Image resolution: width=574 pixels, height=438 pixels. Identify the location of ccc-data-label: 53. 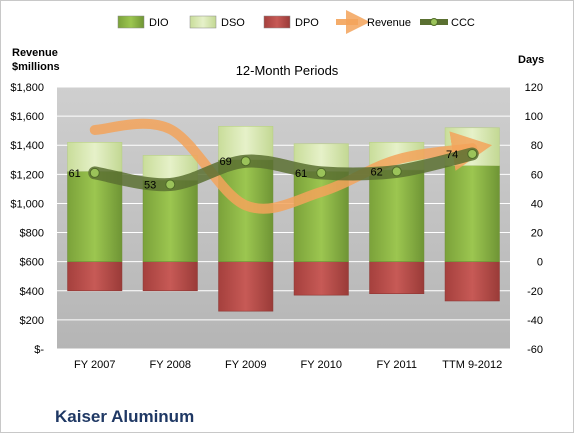
(150, 186).